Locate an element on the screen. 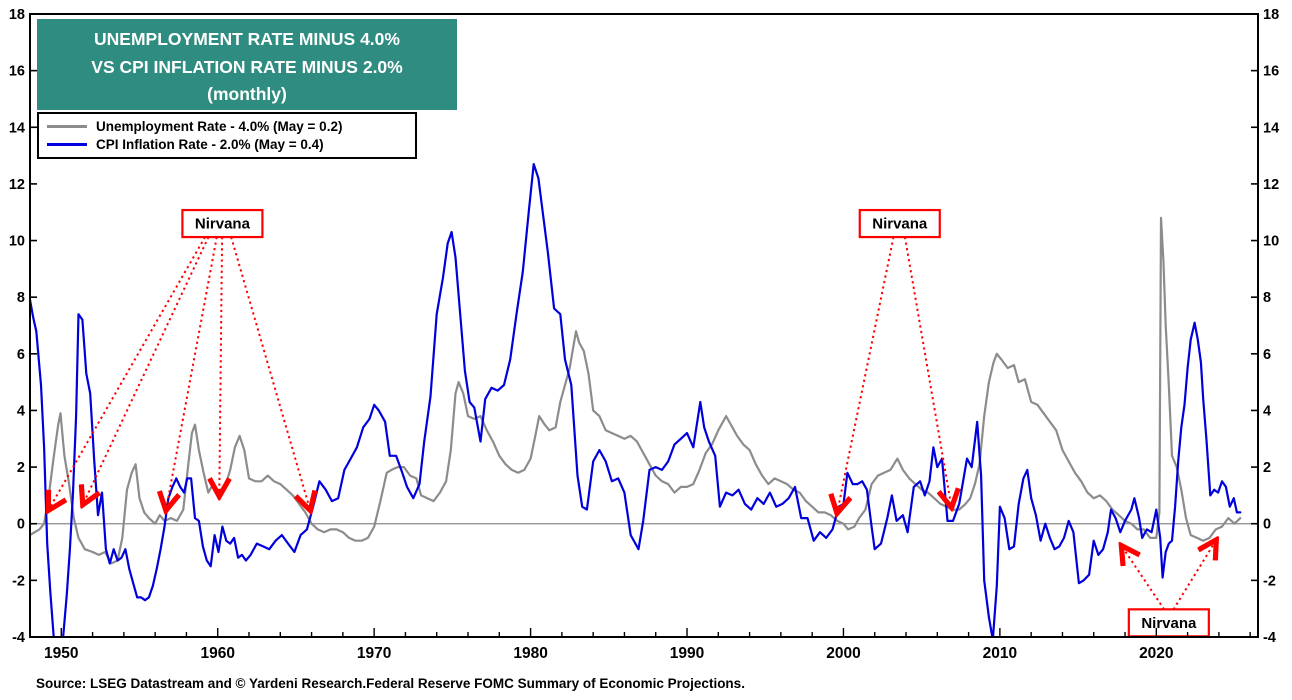 The image size is (1292, 700). x-axis-tick-label: 1970 is located at coordinates (374, 653).